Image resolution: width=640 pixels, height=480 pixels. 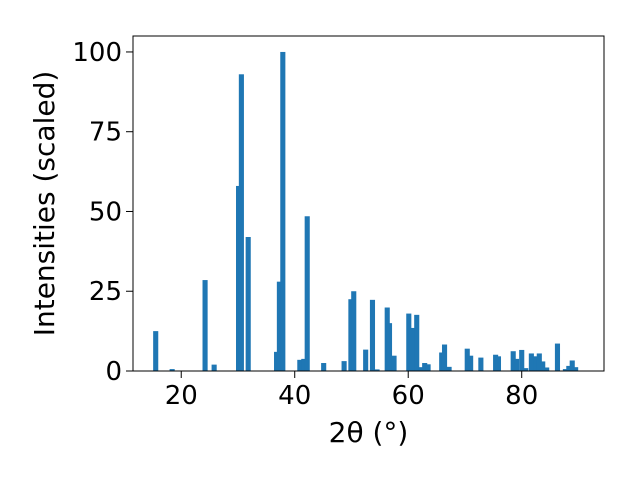 I want to click on y-tick-label: 100, so click(x=97, y=53).